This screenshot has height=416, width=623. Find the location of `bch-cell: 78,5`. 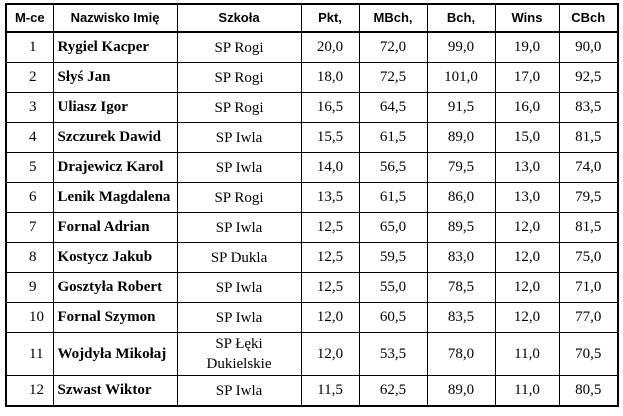

bch-cell: 78,5 is located at coordinates (461, 287).